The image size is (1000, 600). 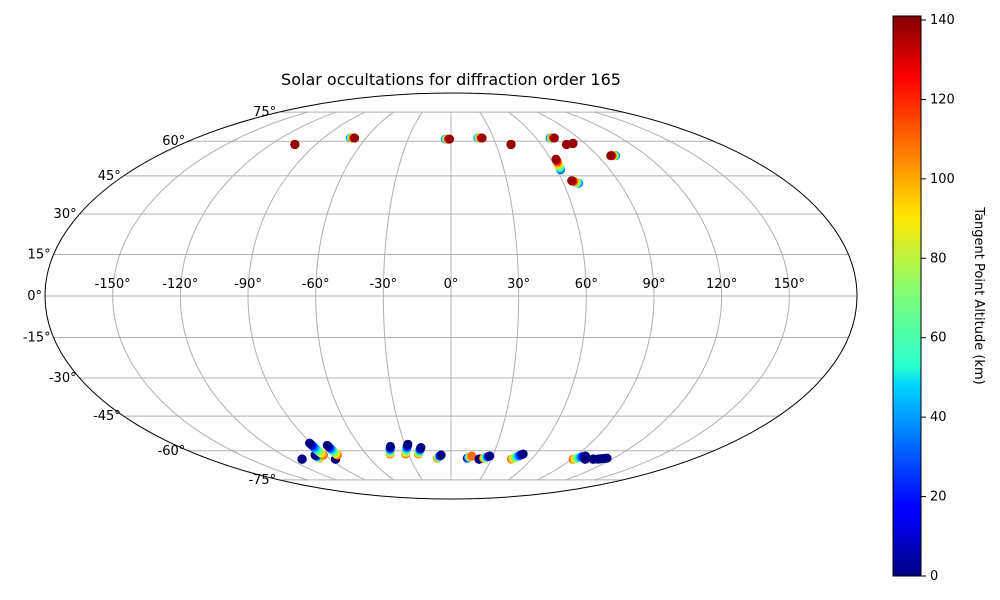 What do you see at coordinates (316, 284) in the screenshot?
I see `longitude-tick-label: -60°` at bounding box center [316, 284].